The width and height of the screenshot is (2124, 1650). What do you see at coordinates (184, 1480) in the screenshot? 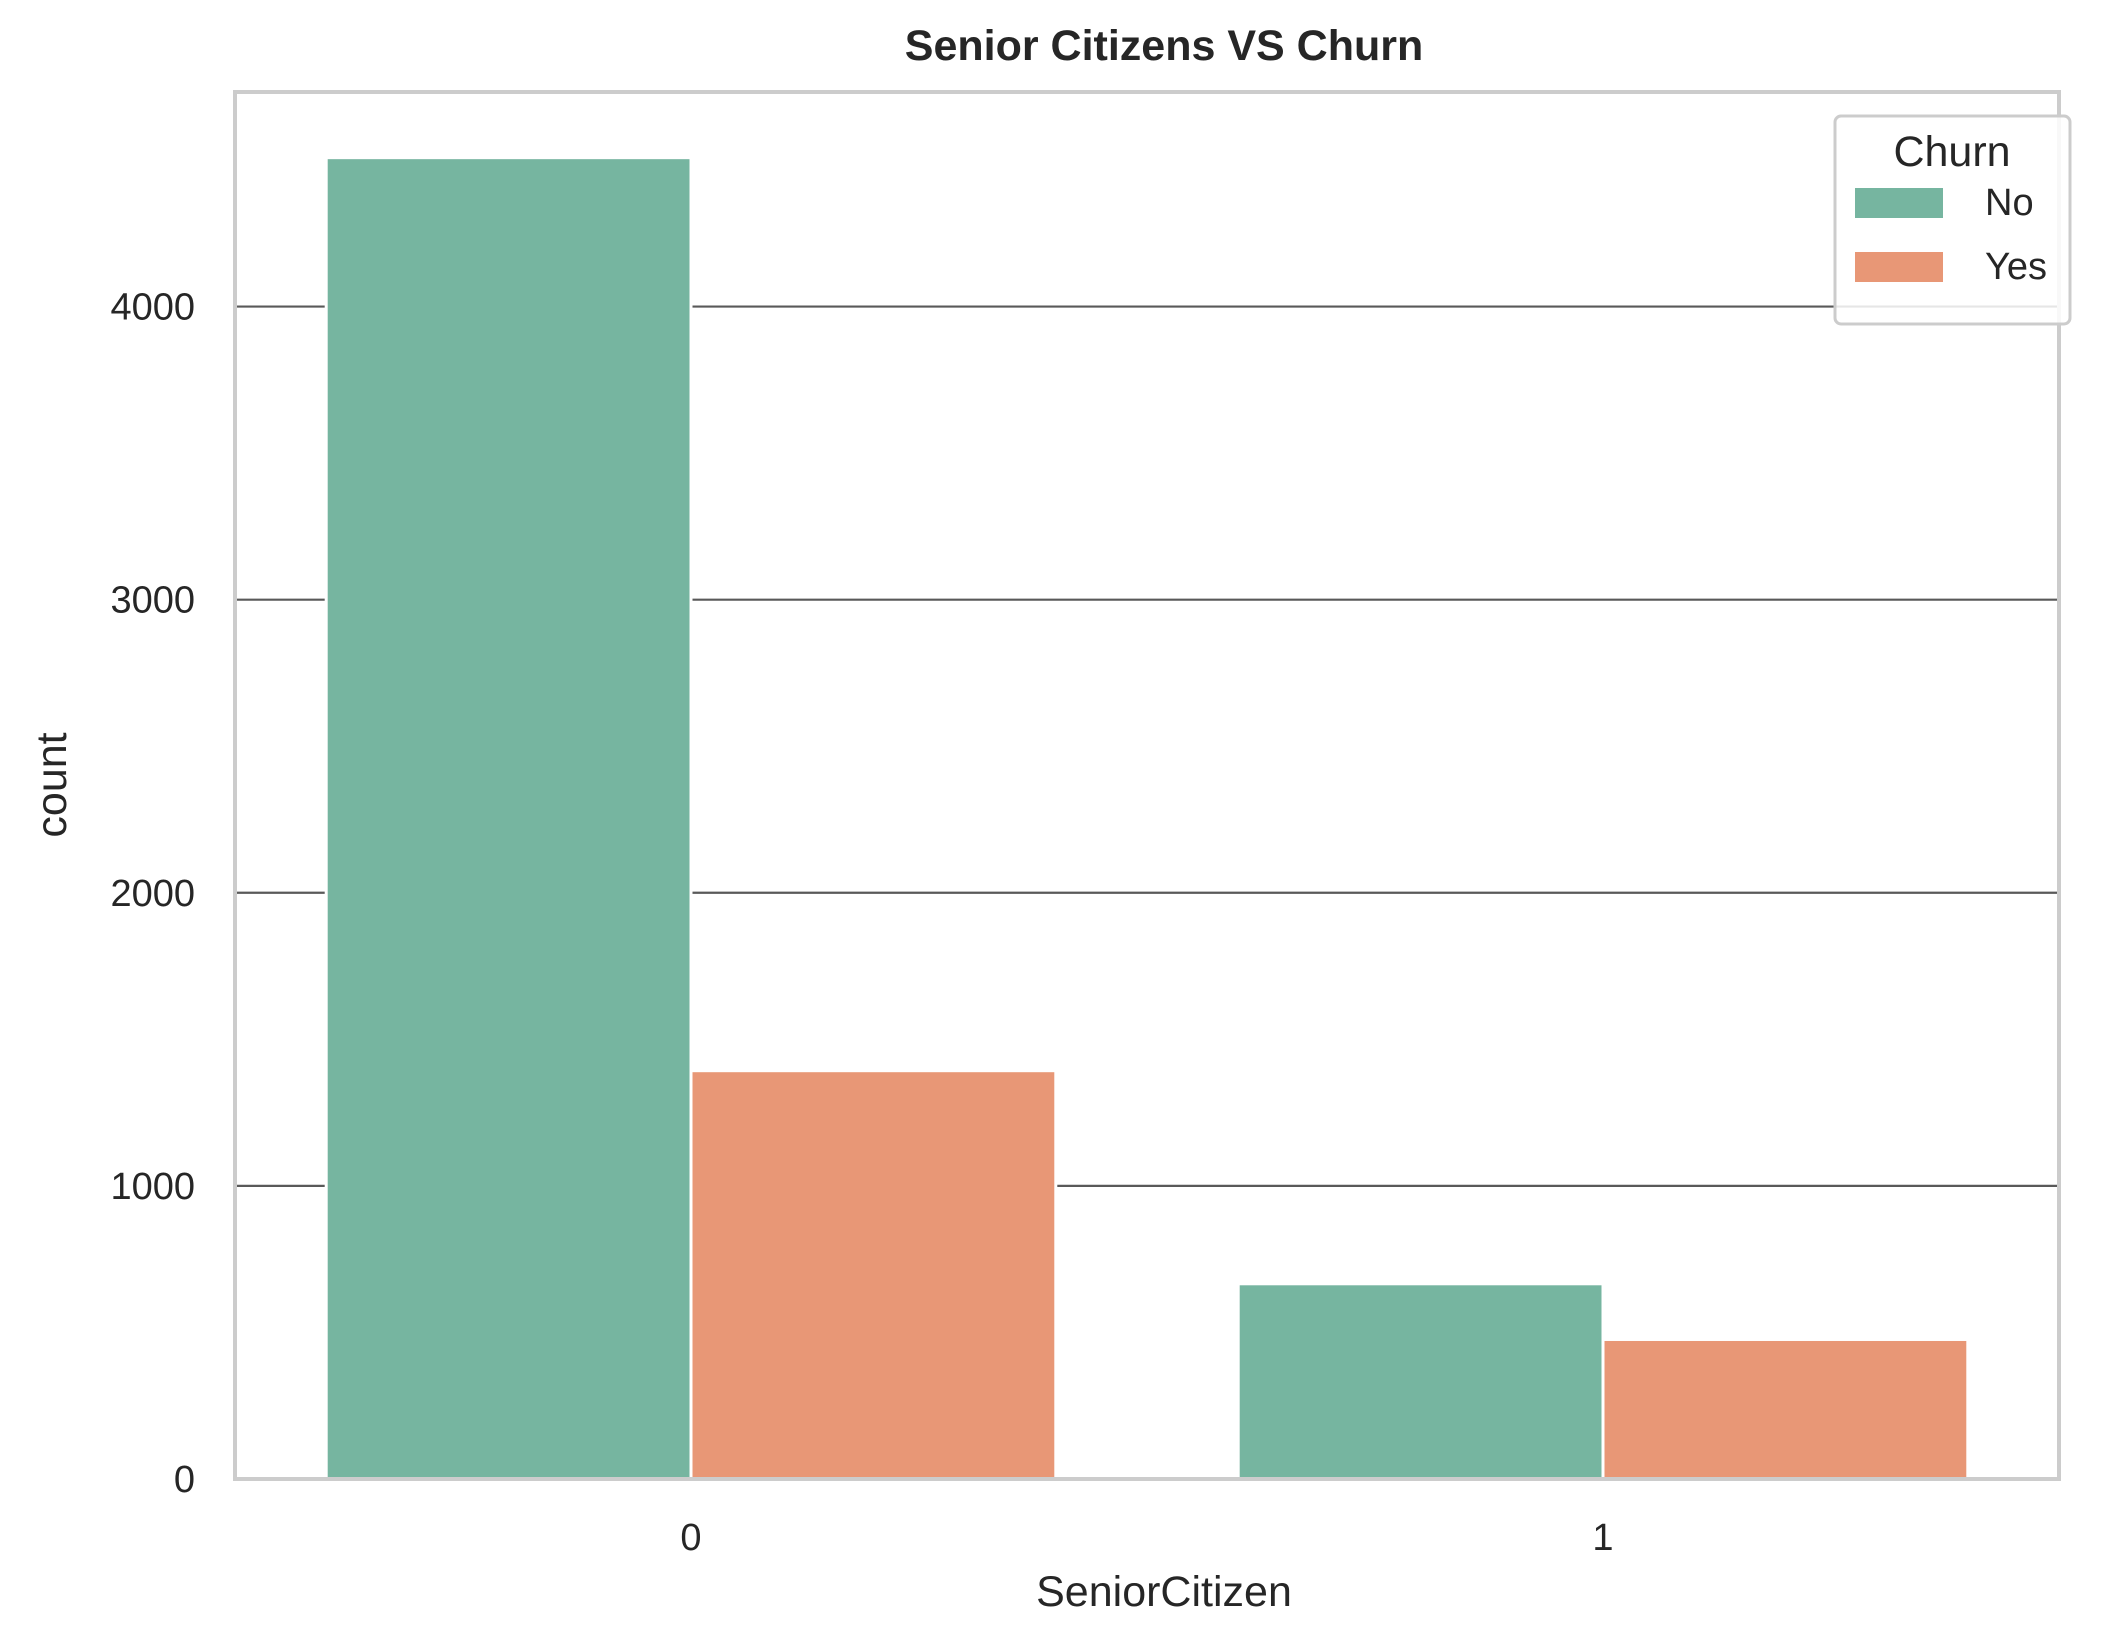
I see `y-tick-label: 0` at bounding box center [184, 1480].